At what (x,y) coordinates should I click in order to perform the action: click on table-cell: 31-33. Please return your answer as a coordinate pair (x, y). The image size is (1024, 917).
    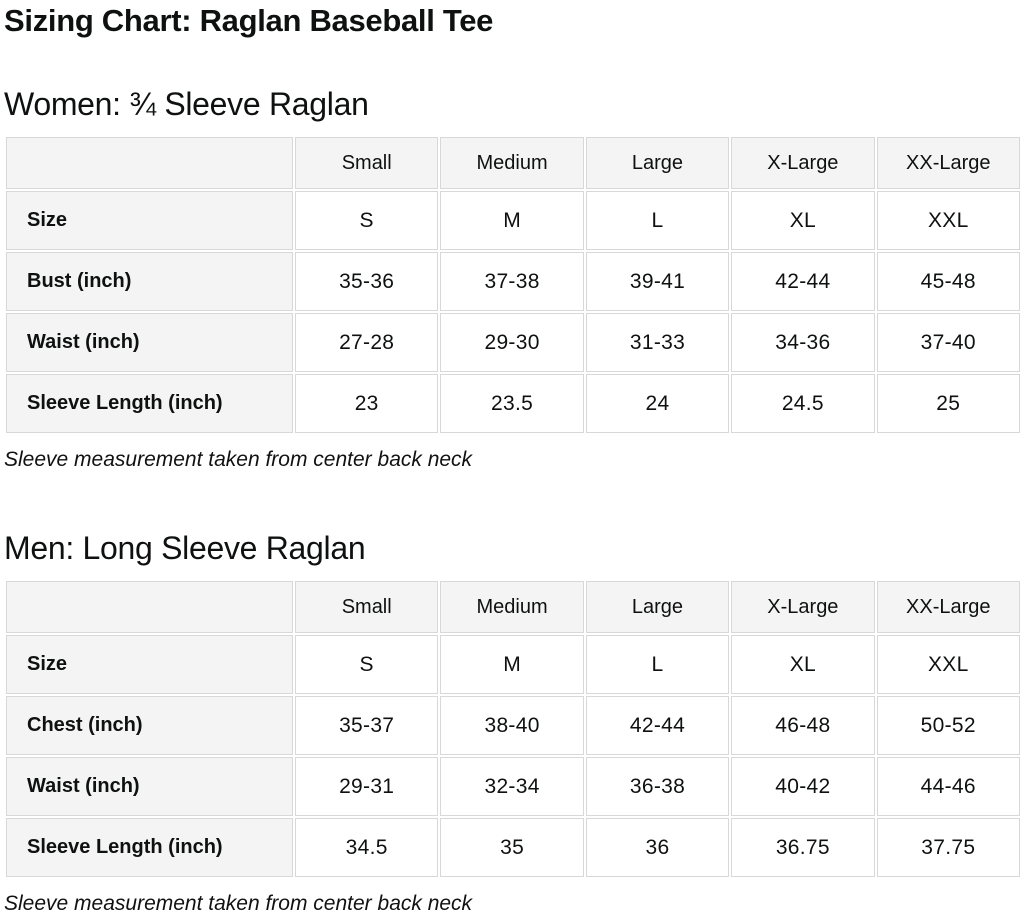
    Looking at the image, I should click on (657, 342).